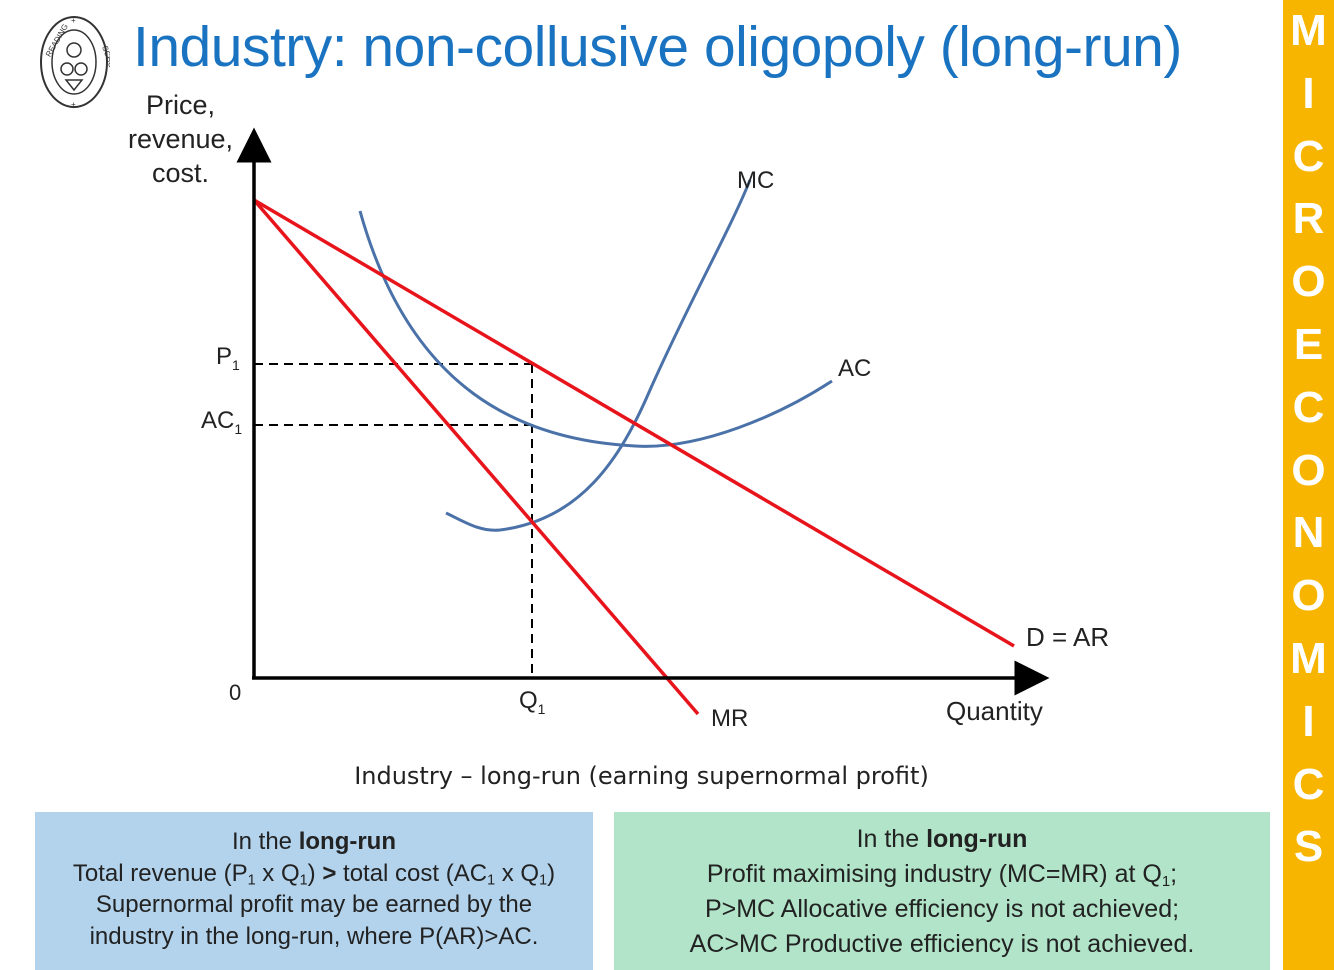  Describe the element at coordinates (854, 368) in the screenshot. I see `ac-label: AC` at that location.